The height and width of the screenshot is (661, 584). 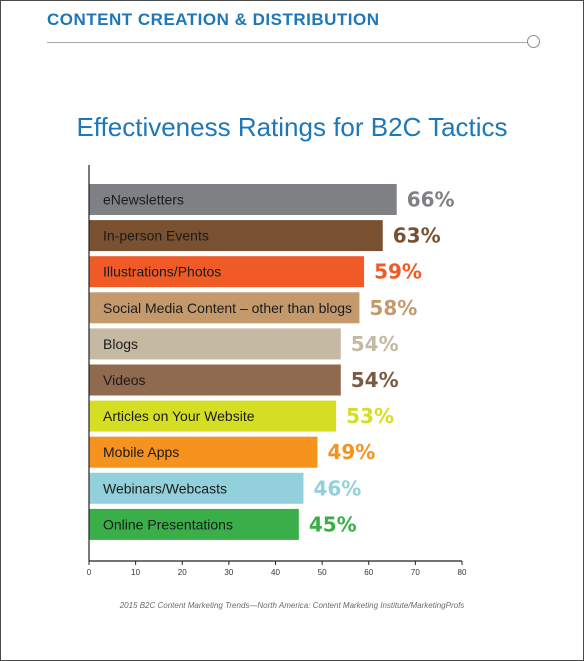 I want to click on bar-category-label: Webinars/Webcasts, so click(x=165, y=488).